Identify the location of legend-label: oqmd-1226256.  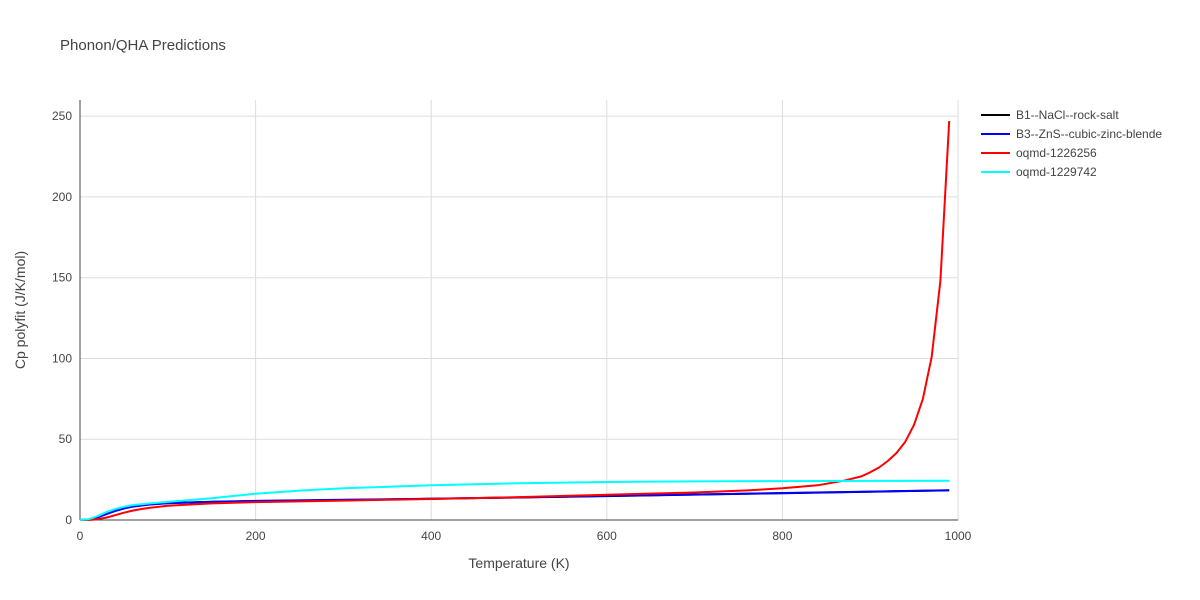
(1056, 153).